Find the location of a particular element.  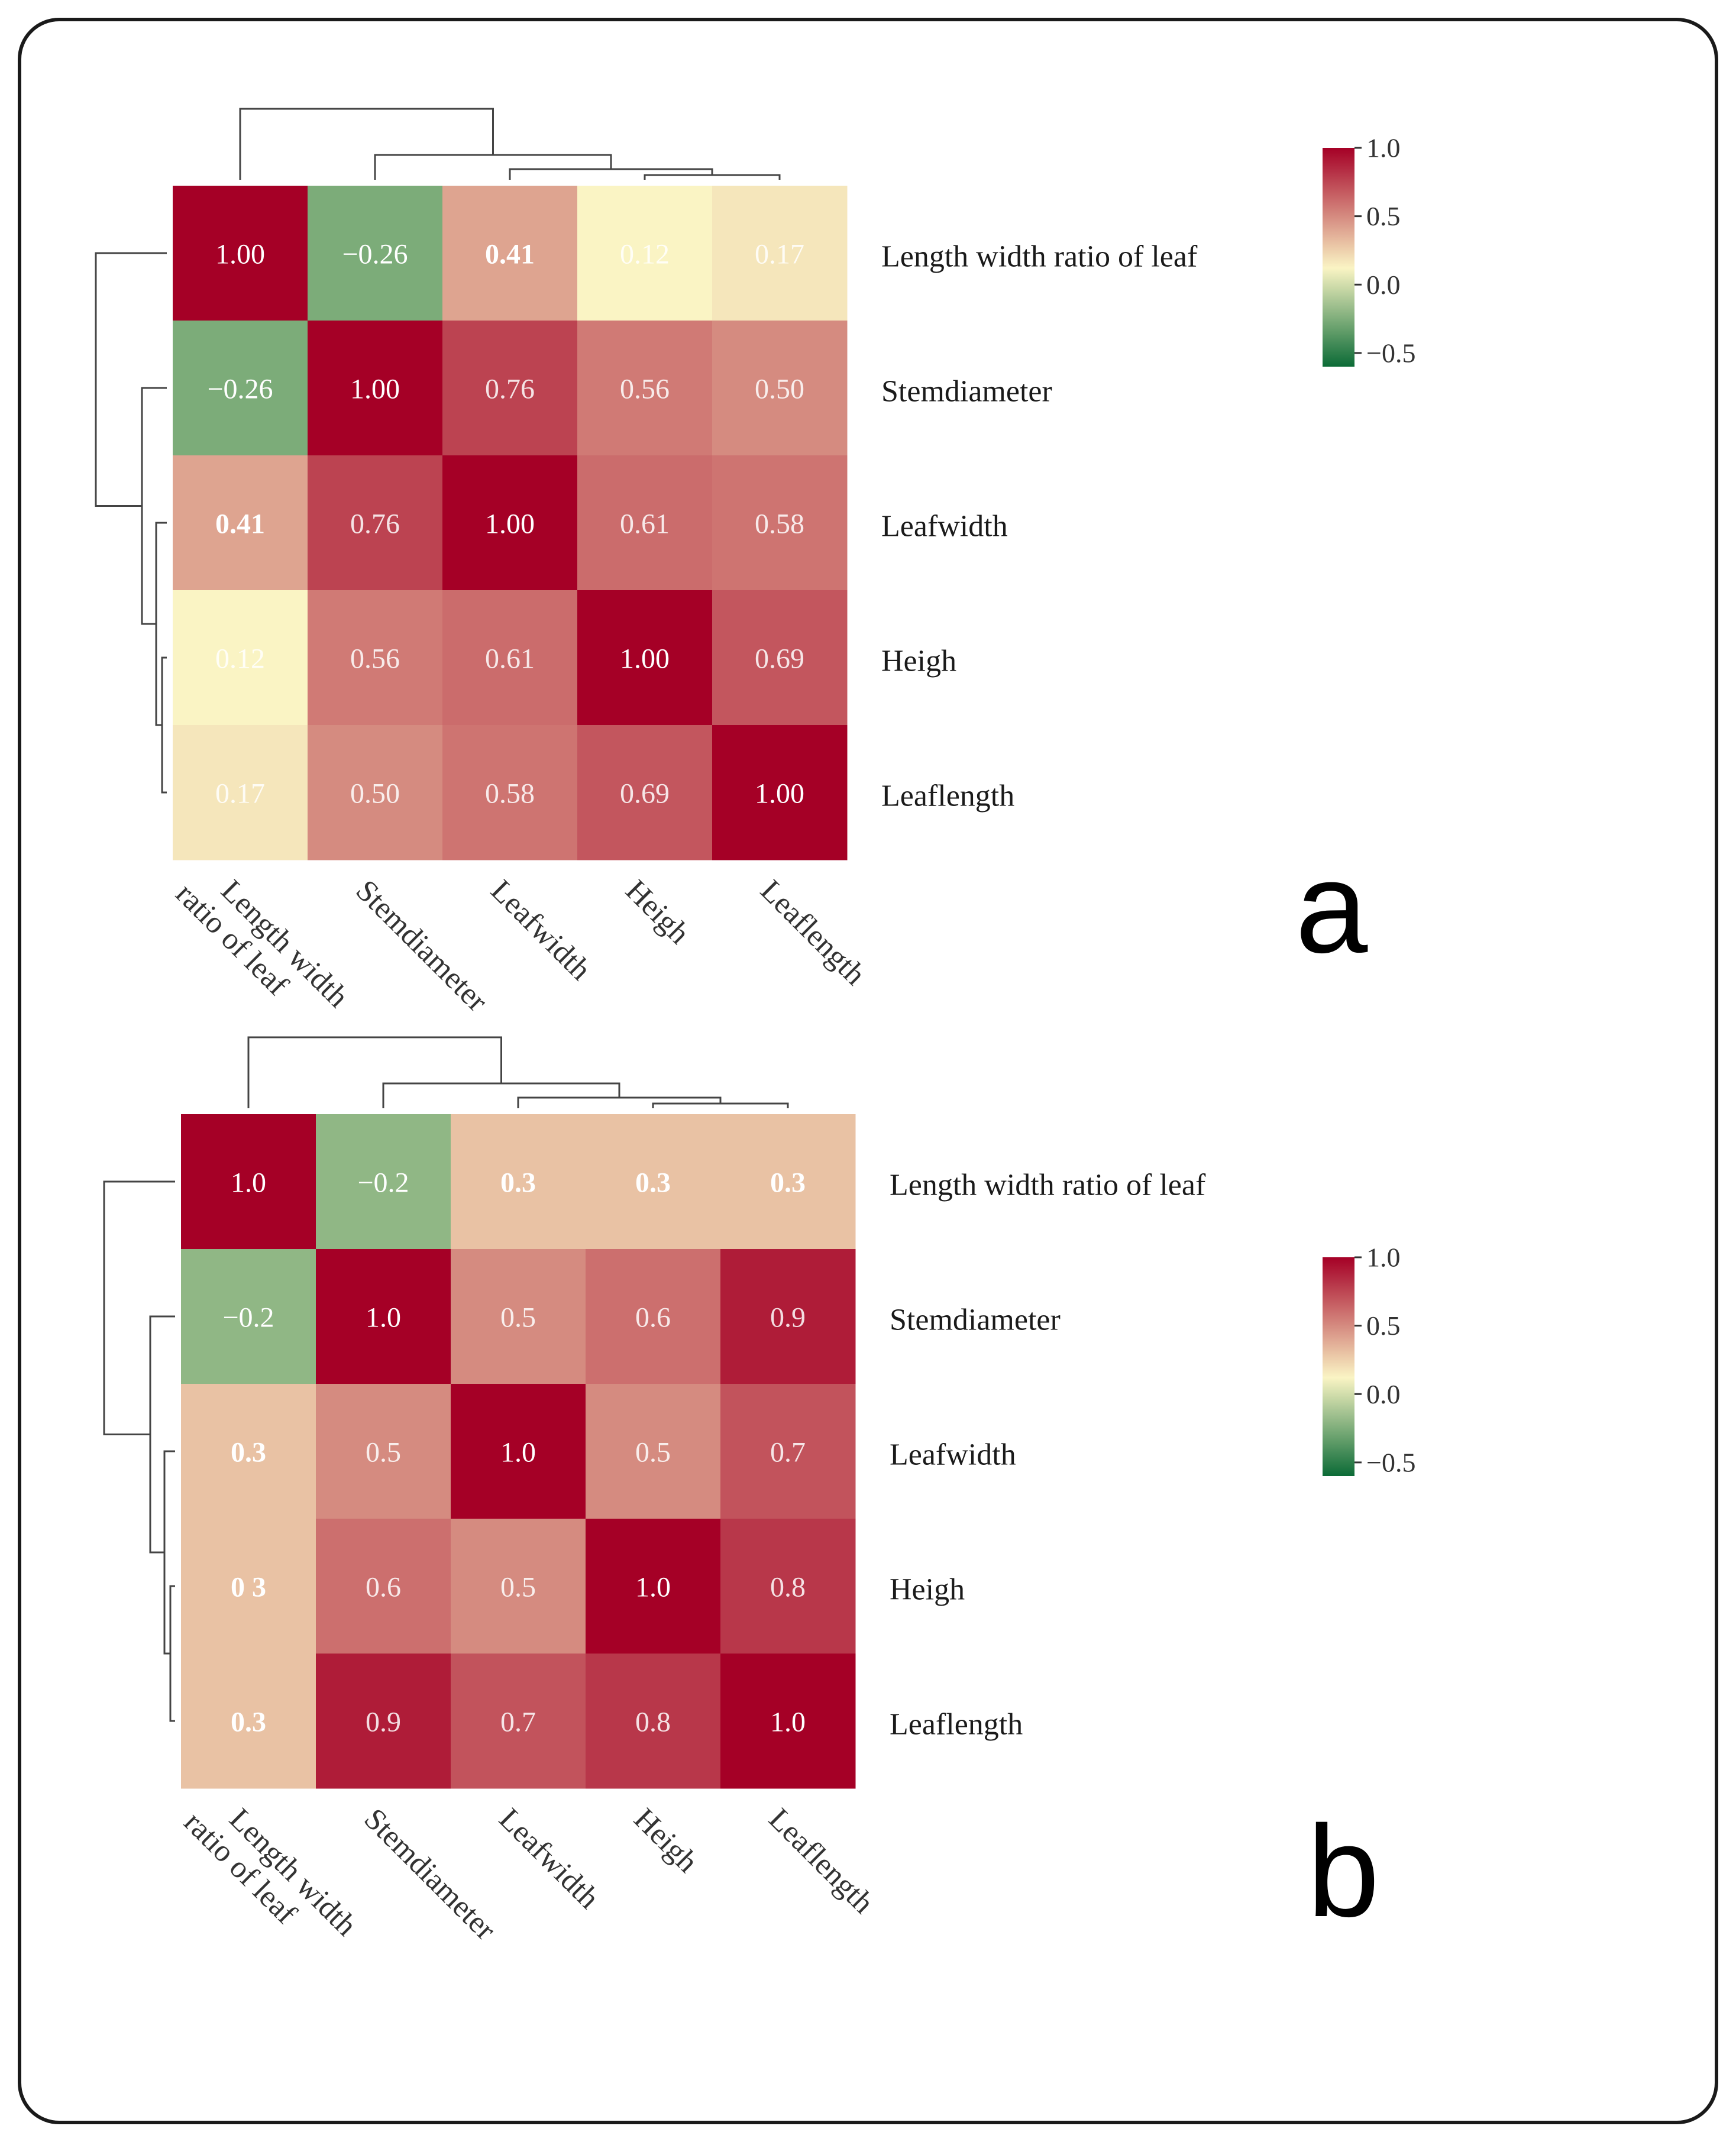

cell-value-label: 0 3 is located at coordinates (248, 1587).